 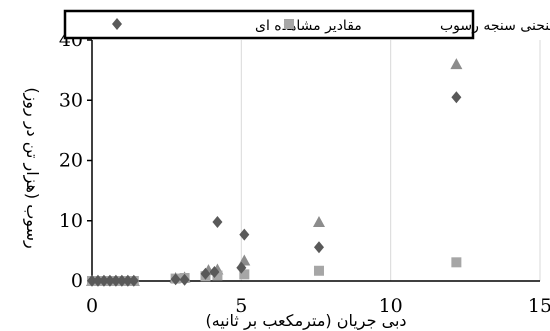 I want to click on x-axis-title: دبی جریان (مترمکعب بر ثانیه), so click(x=305, y=321).